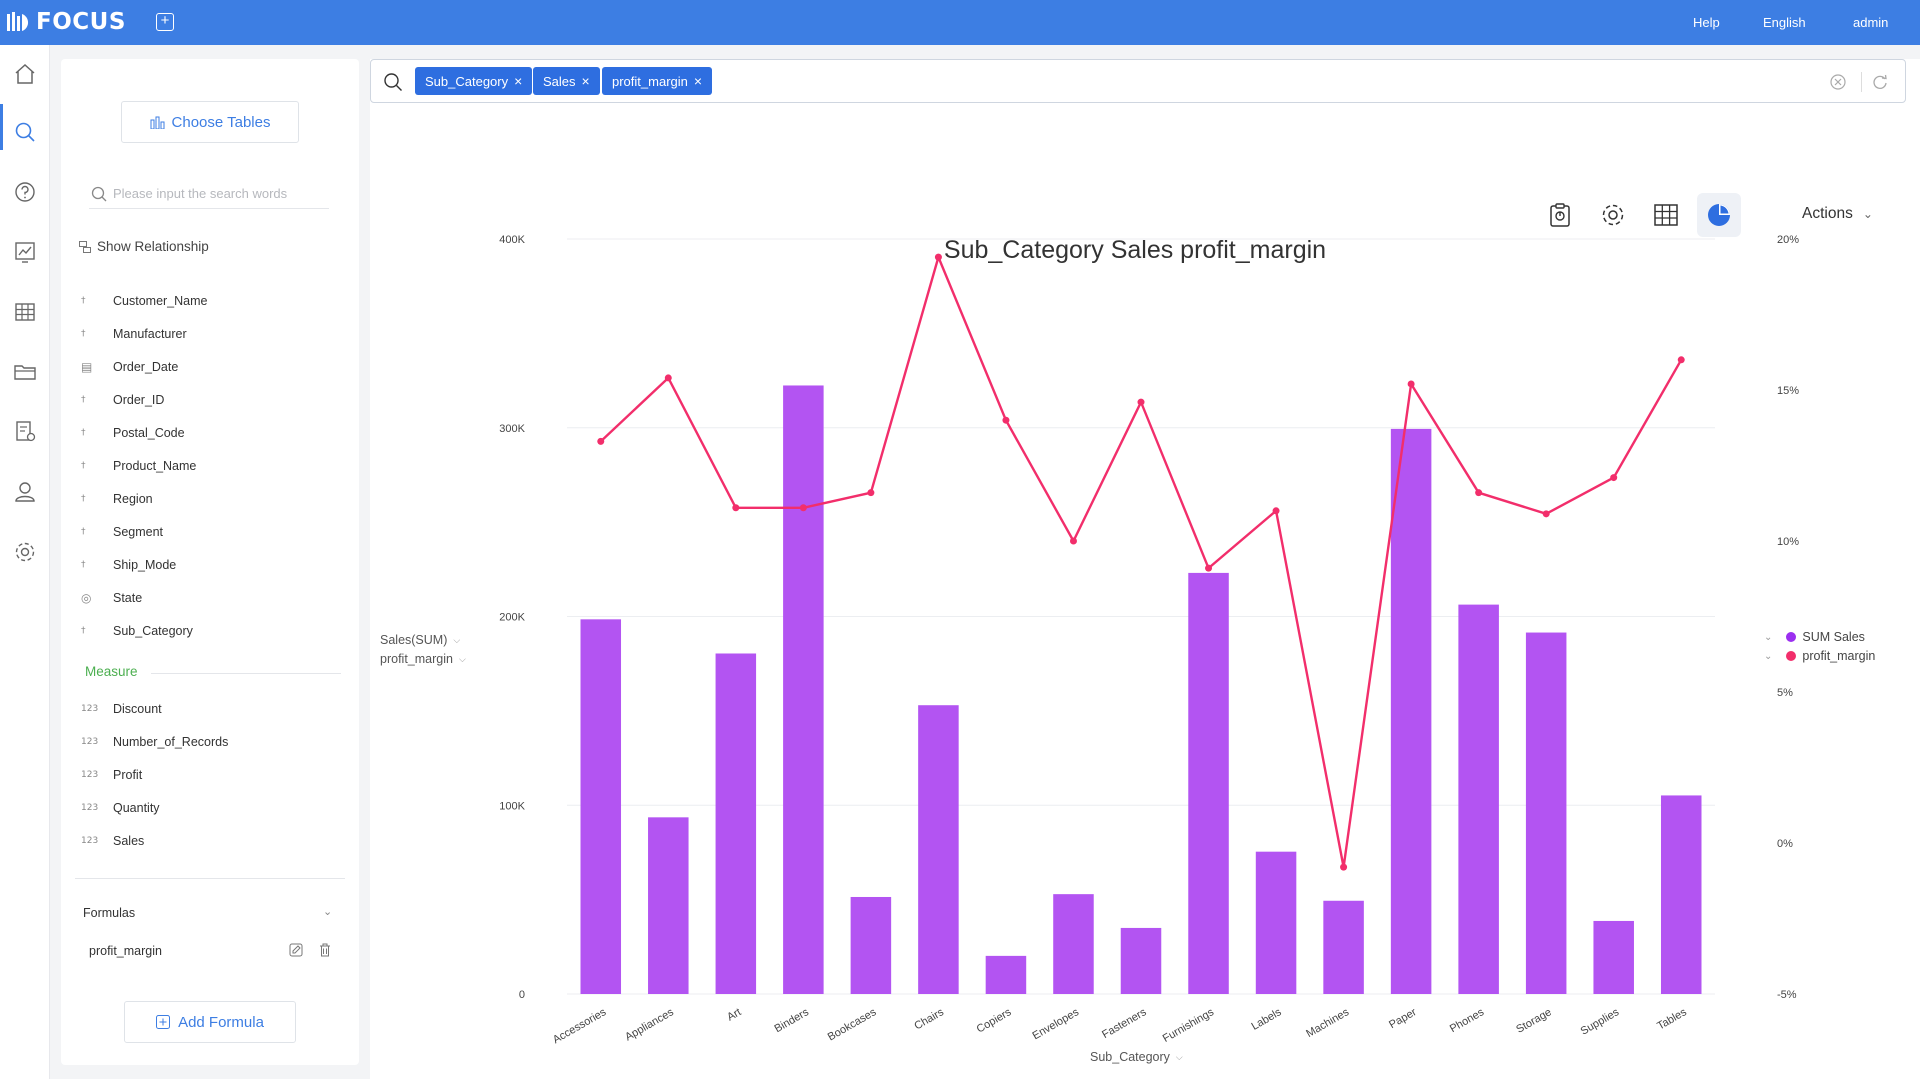 The image size is (1920, 1079). Describe the element at coordinates (133, 499) in the screenshot. I see `dimension-field-label: Region` at that location.